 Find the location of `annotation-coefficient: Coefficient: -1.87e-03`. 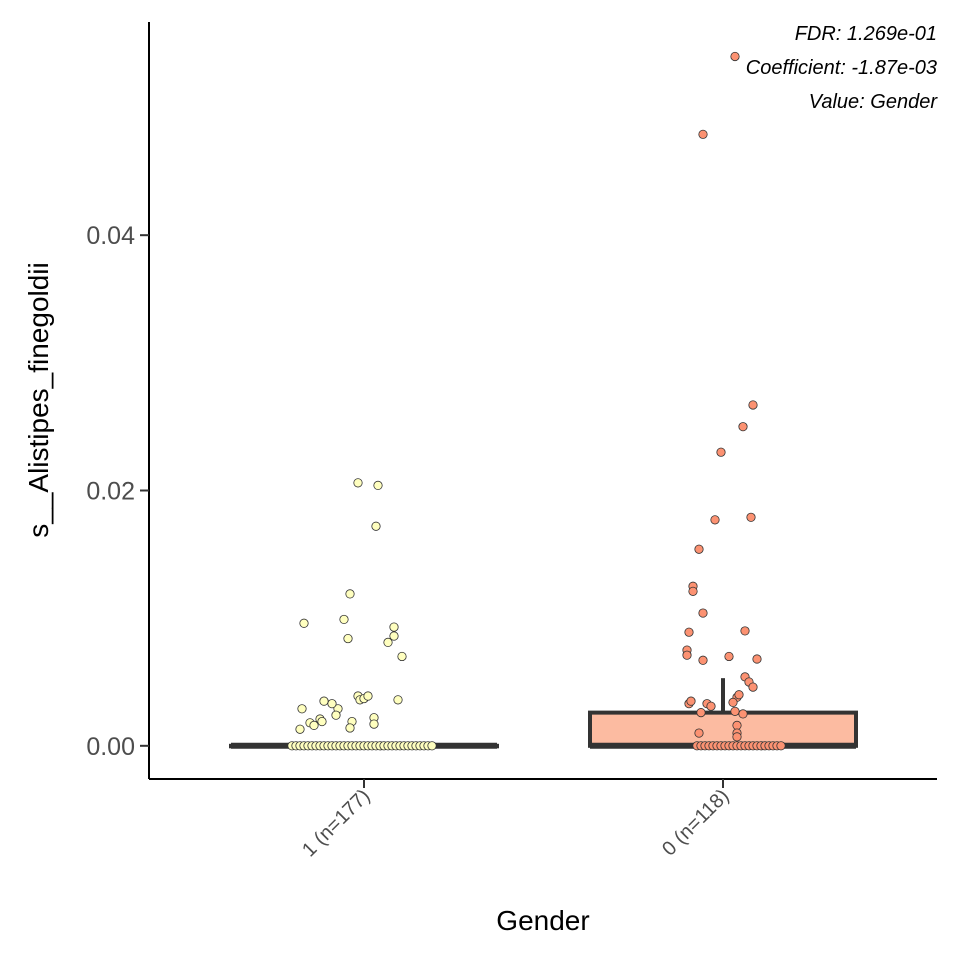

annotation-coefficient: Coefficient: -1.87e-03 is located at coordinates (841, 68).